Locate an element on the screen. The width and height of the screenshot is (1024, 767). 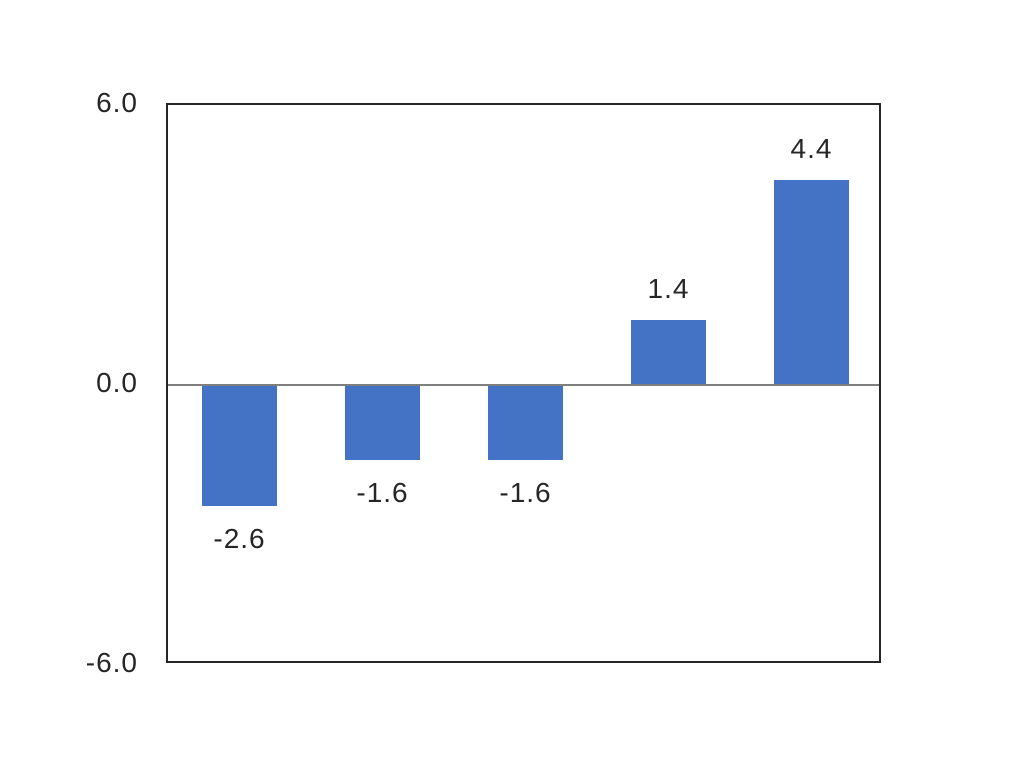
zero-axis-line is located at coordinates (523, 385).